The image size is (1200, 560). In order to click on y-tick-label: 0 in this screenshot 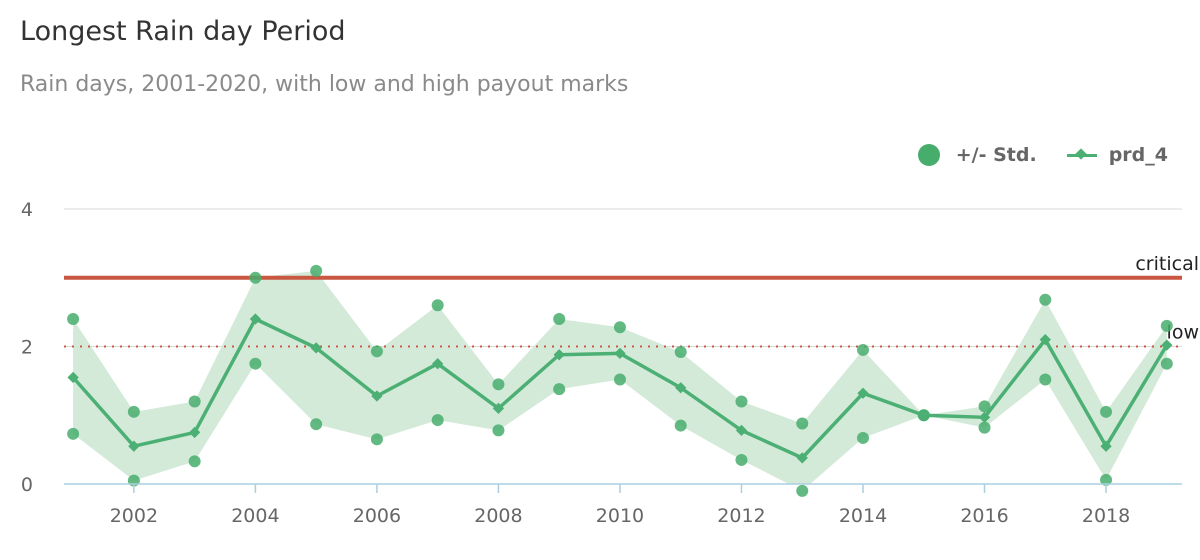, I will do `click(27, 485)`.